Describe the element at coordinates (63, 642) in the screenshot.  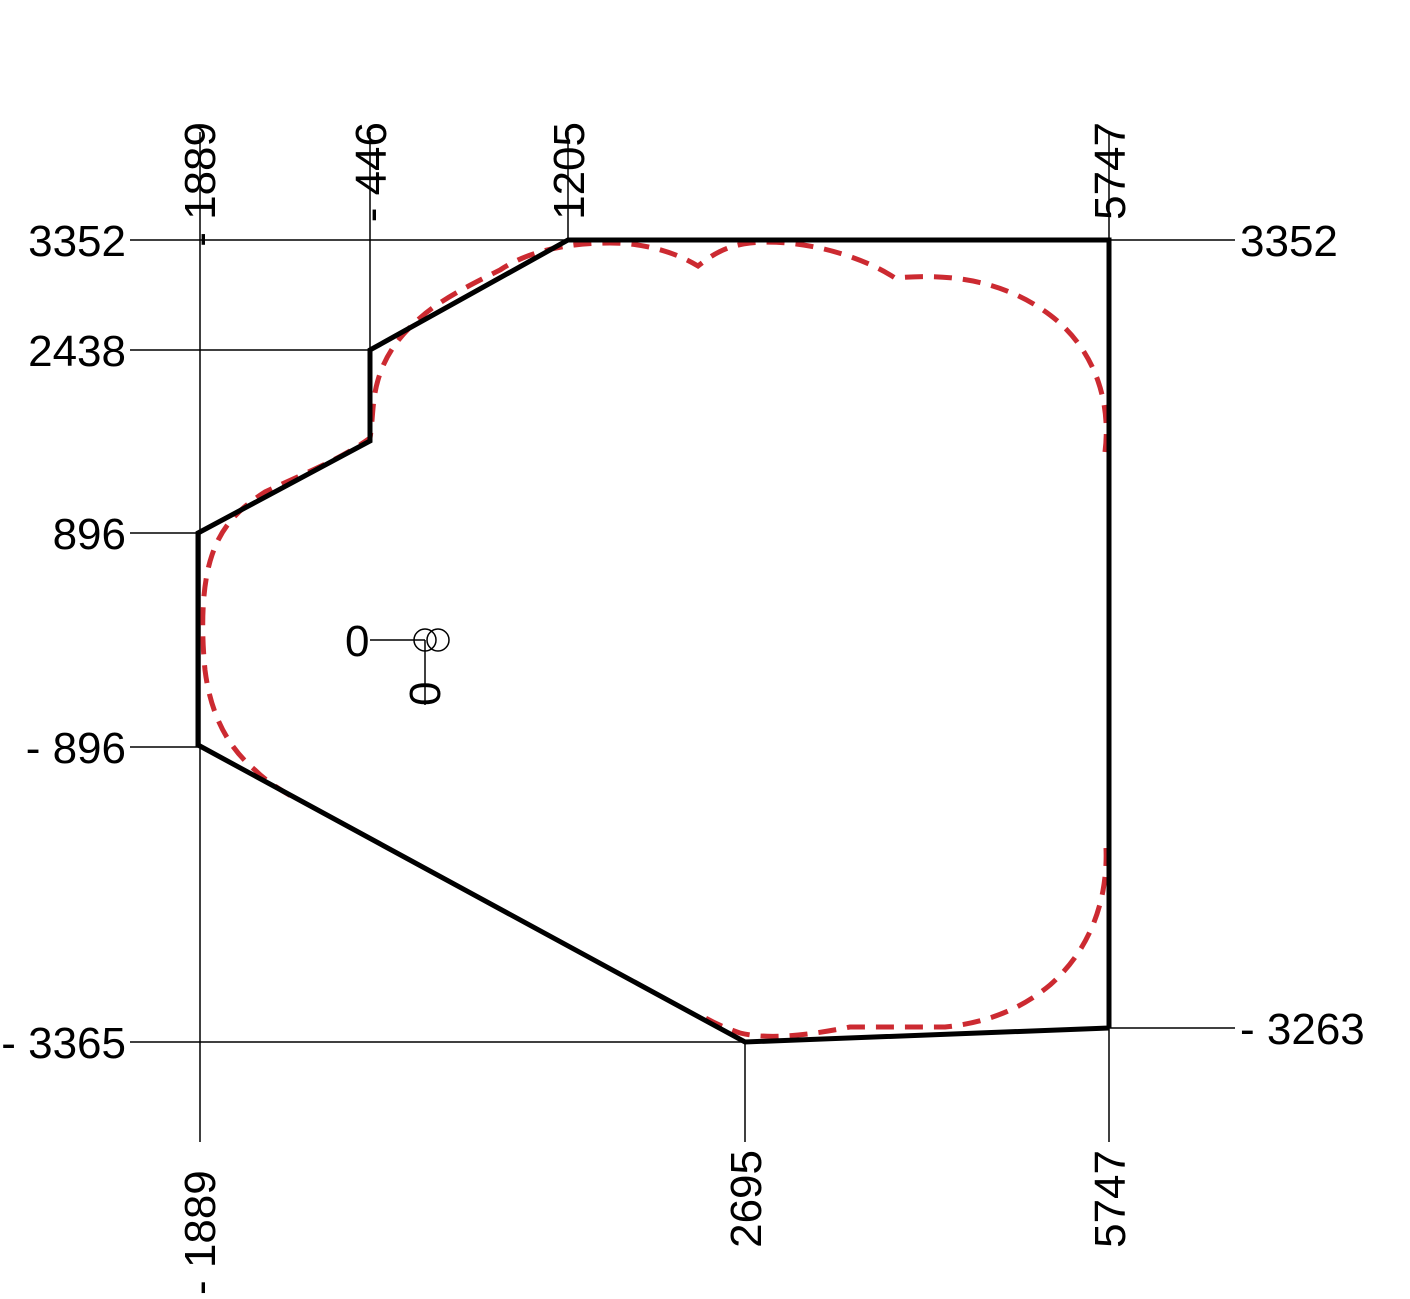
I see `left-labels: 3352 2438 896 - 896 - 3365` at that location.